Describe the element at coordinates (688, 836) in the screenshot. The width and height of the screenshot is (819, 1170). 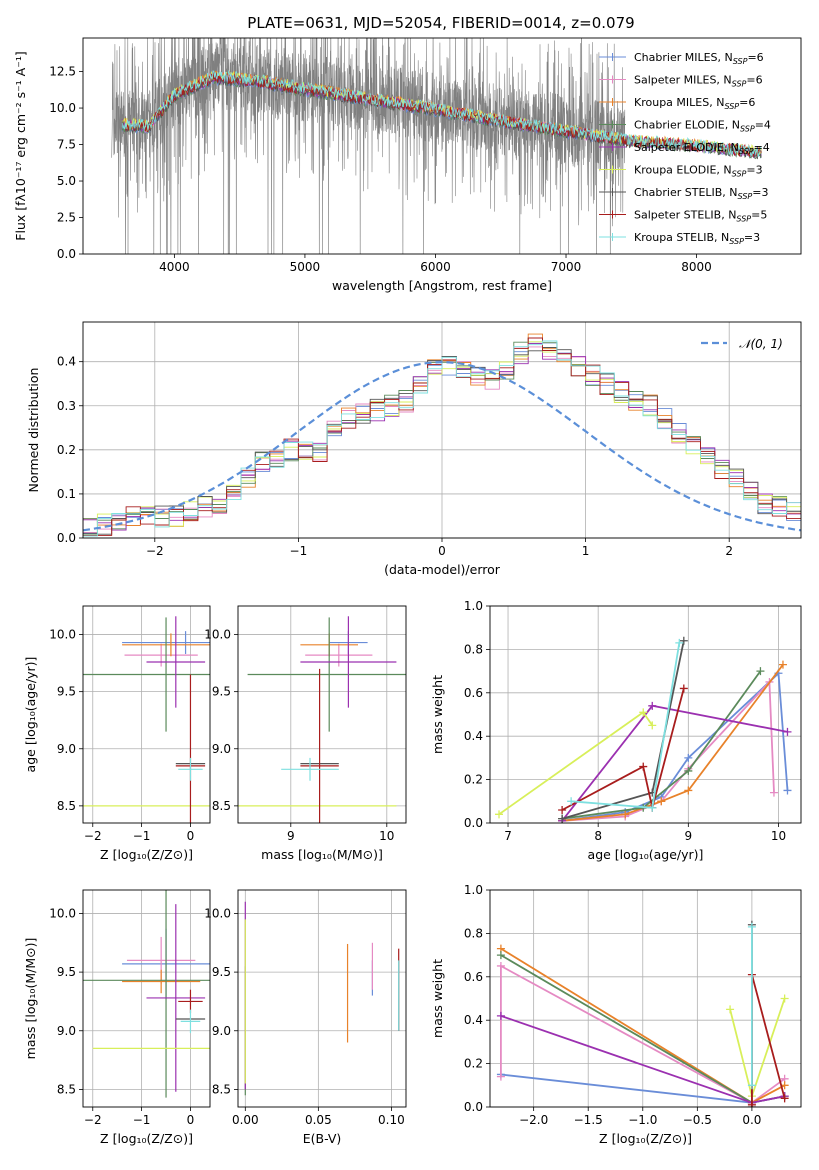
I see `x-tick-label: 9` at that location.